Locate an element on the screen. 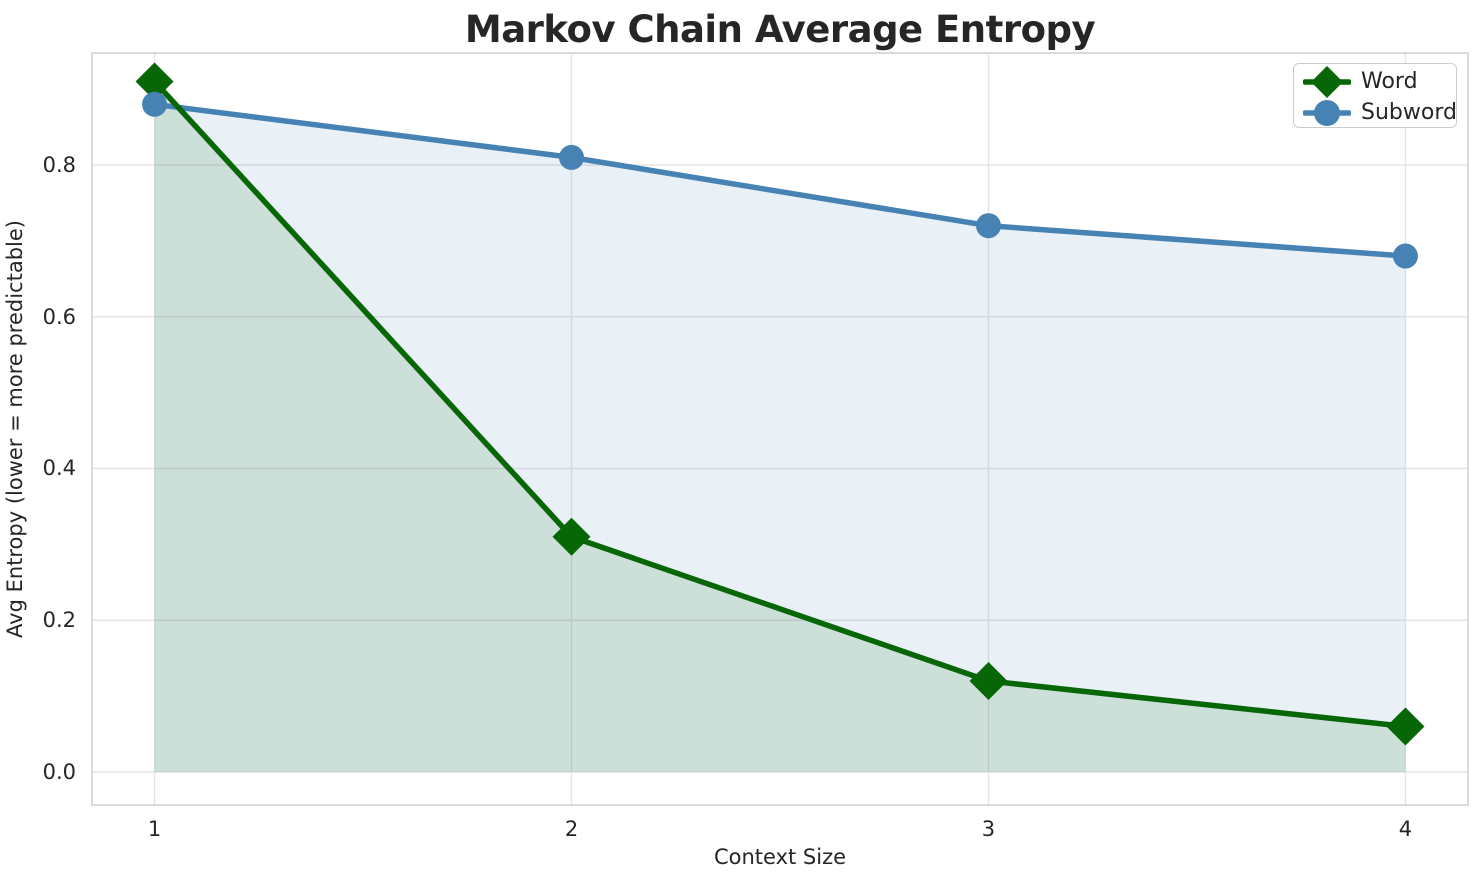 The width and height of the screenshot is (1484, 885). y-tick-label: 0.2 is located at coordinates (59, 620).